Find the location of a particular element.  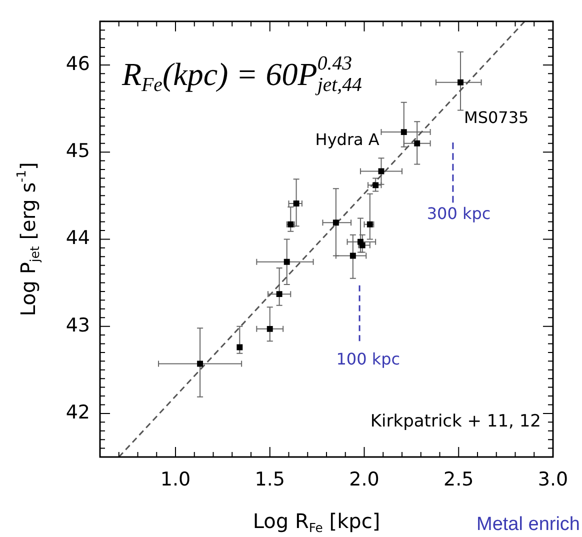

annotation: 300 kpc is located at coordinates (458, 213).